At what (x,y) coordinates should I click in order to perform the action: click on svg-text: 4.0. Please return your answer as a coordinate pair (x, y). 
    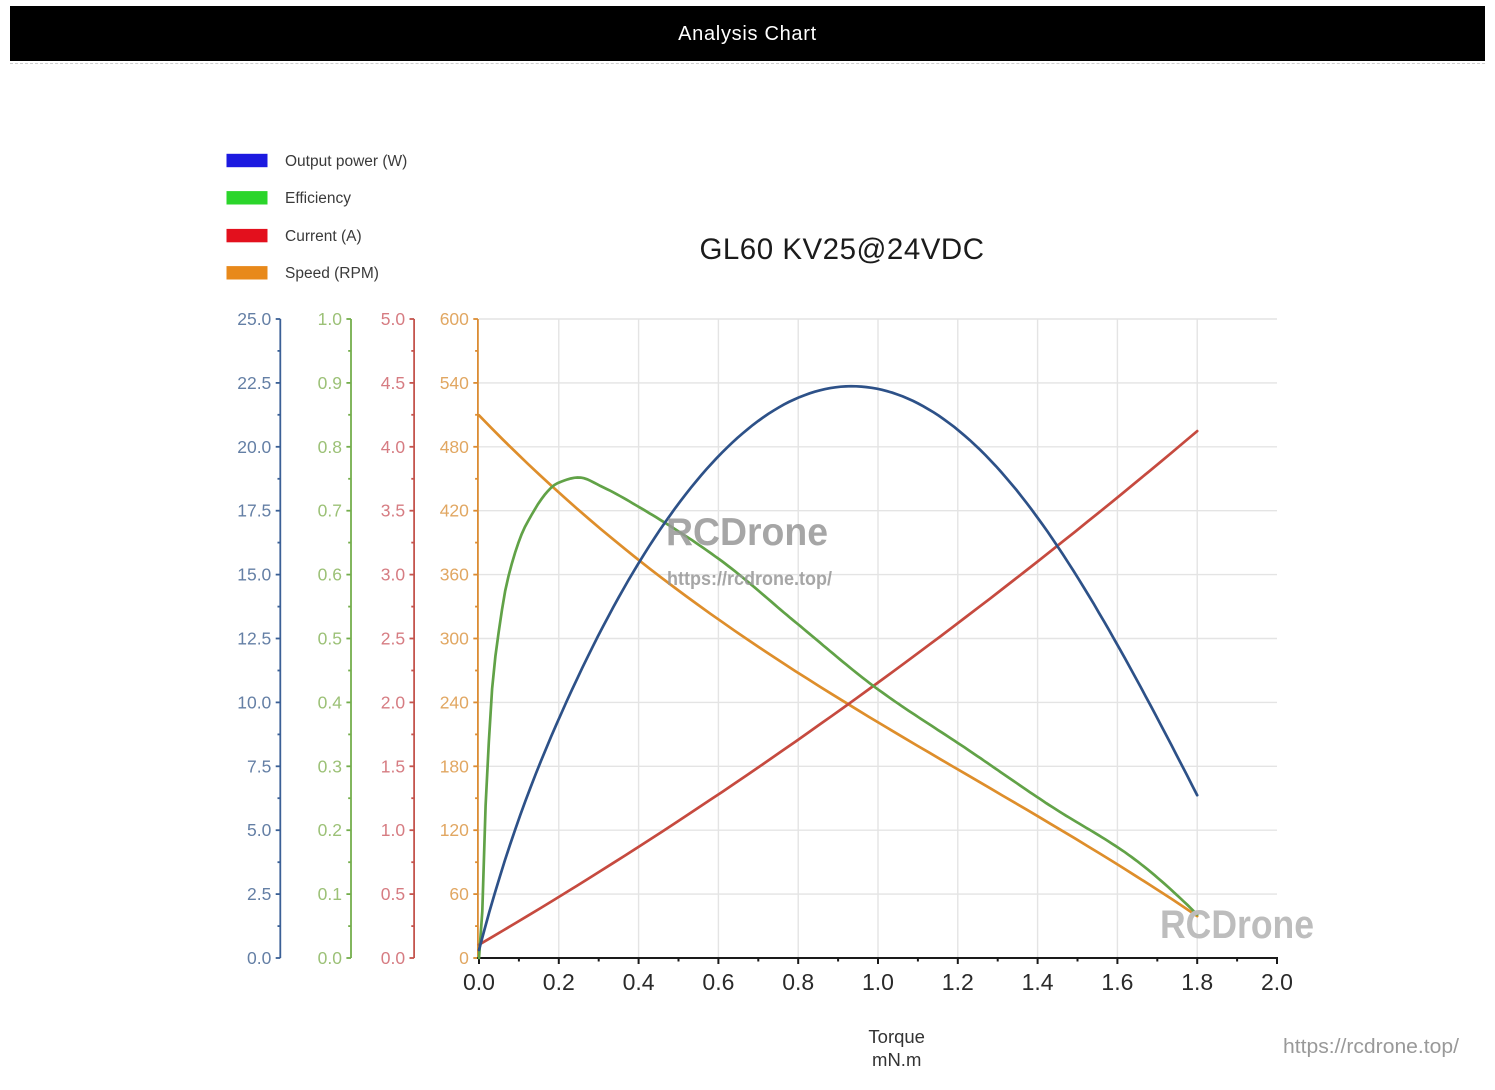
    Looking at the image, I should click on (393, 447).